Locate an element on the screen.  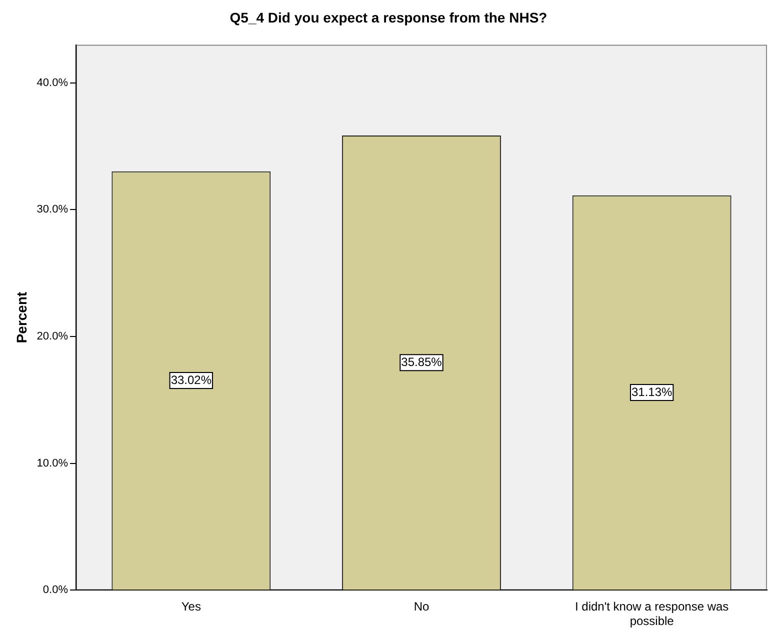
x-tick-label: I didn't know a response was possible is located at coordinates (651, 614).